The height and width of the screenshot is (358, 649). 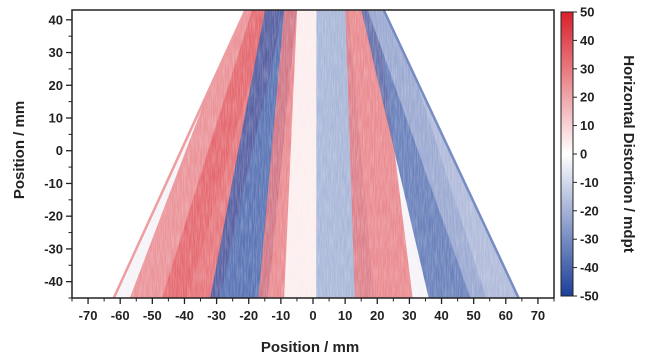 I want to click on y-tick-label: -40, so click(x=53, y=281).